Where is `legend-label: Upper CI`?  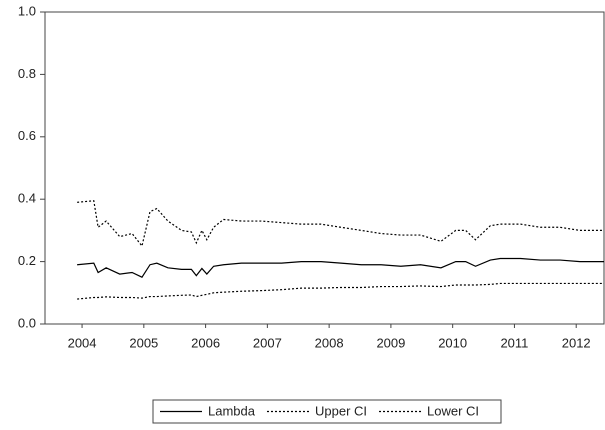
legend-label: Upper CI is located at coordinates (341, 410).